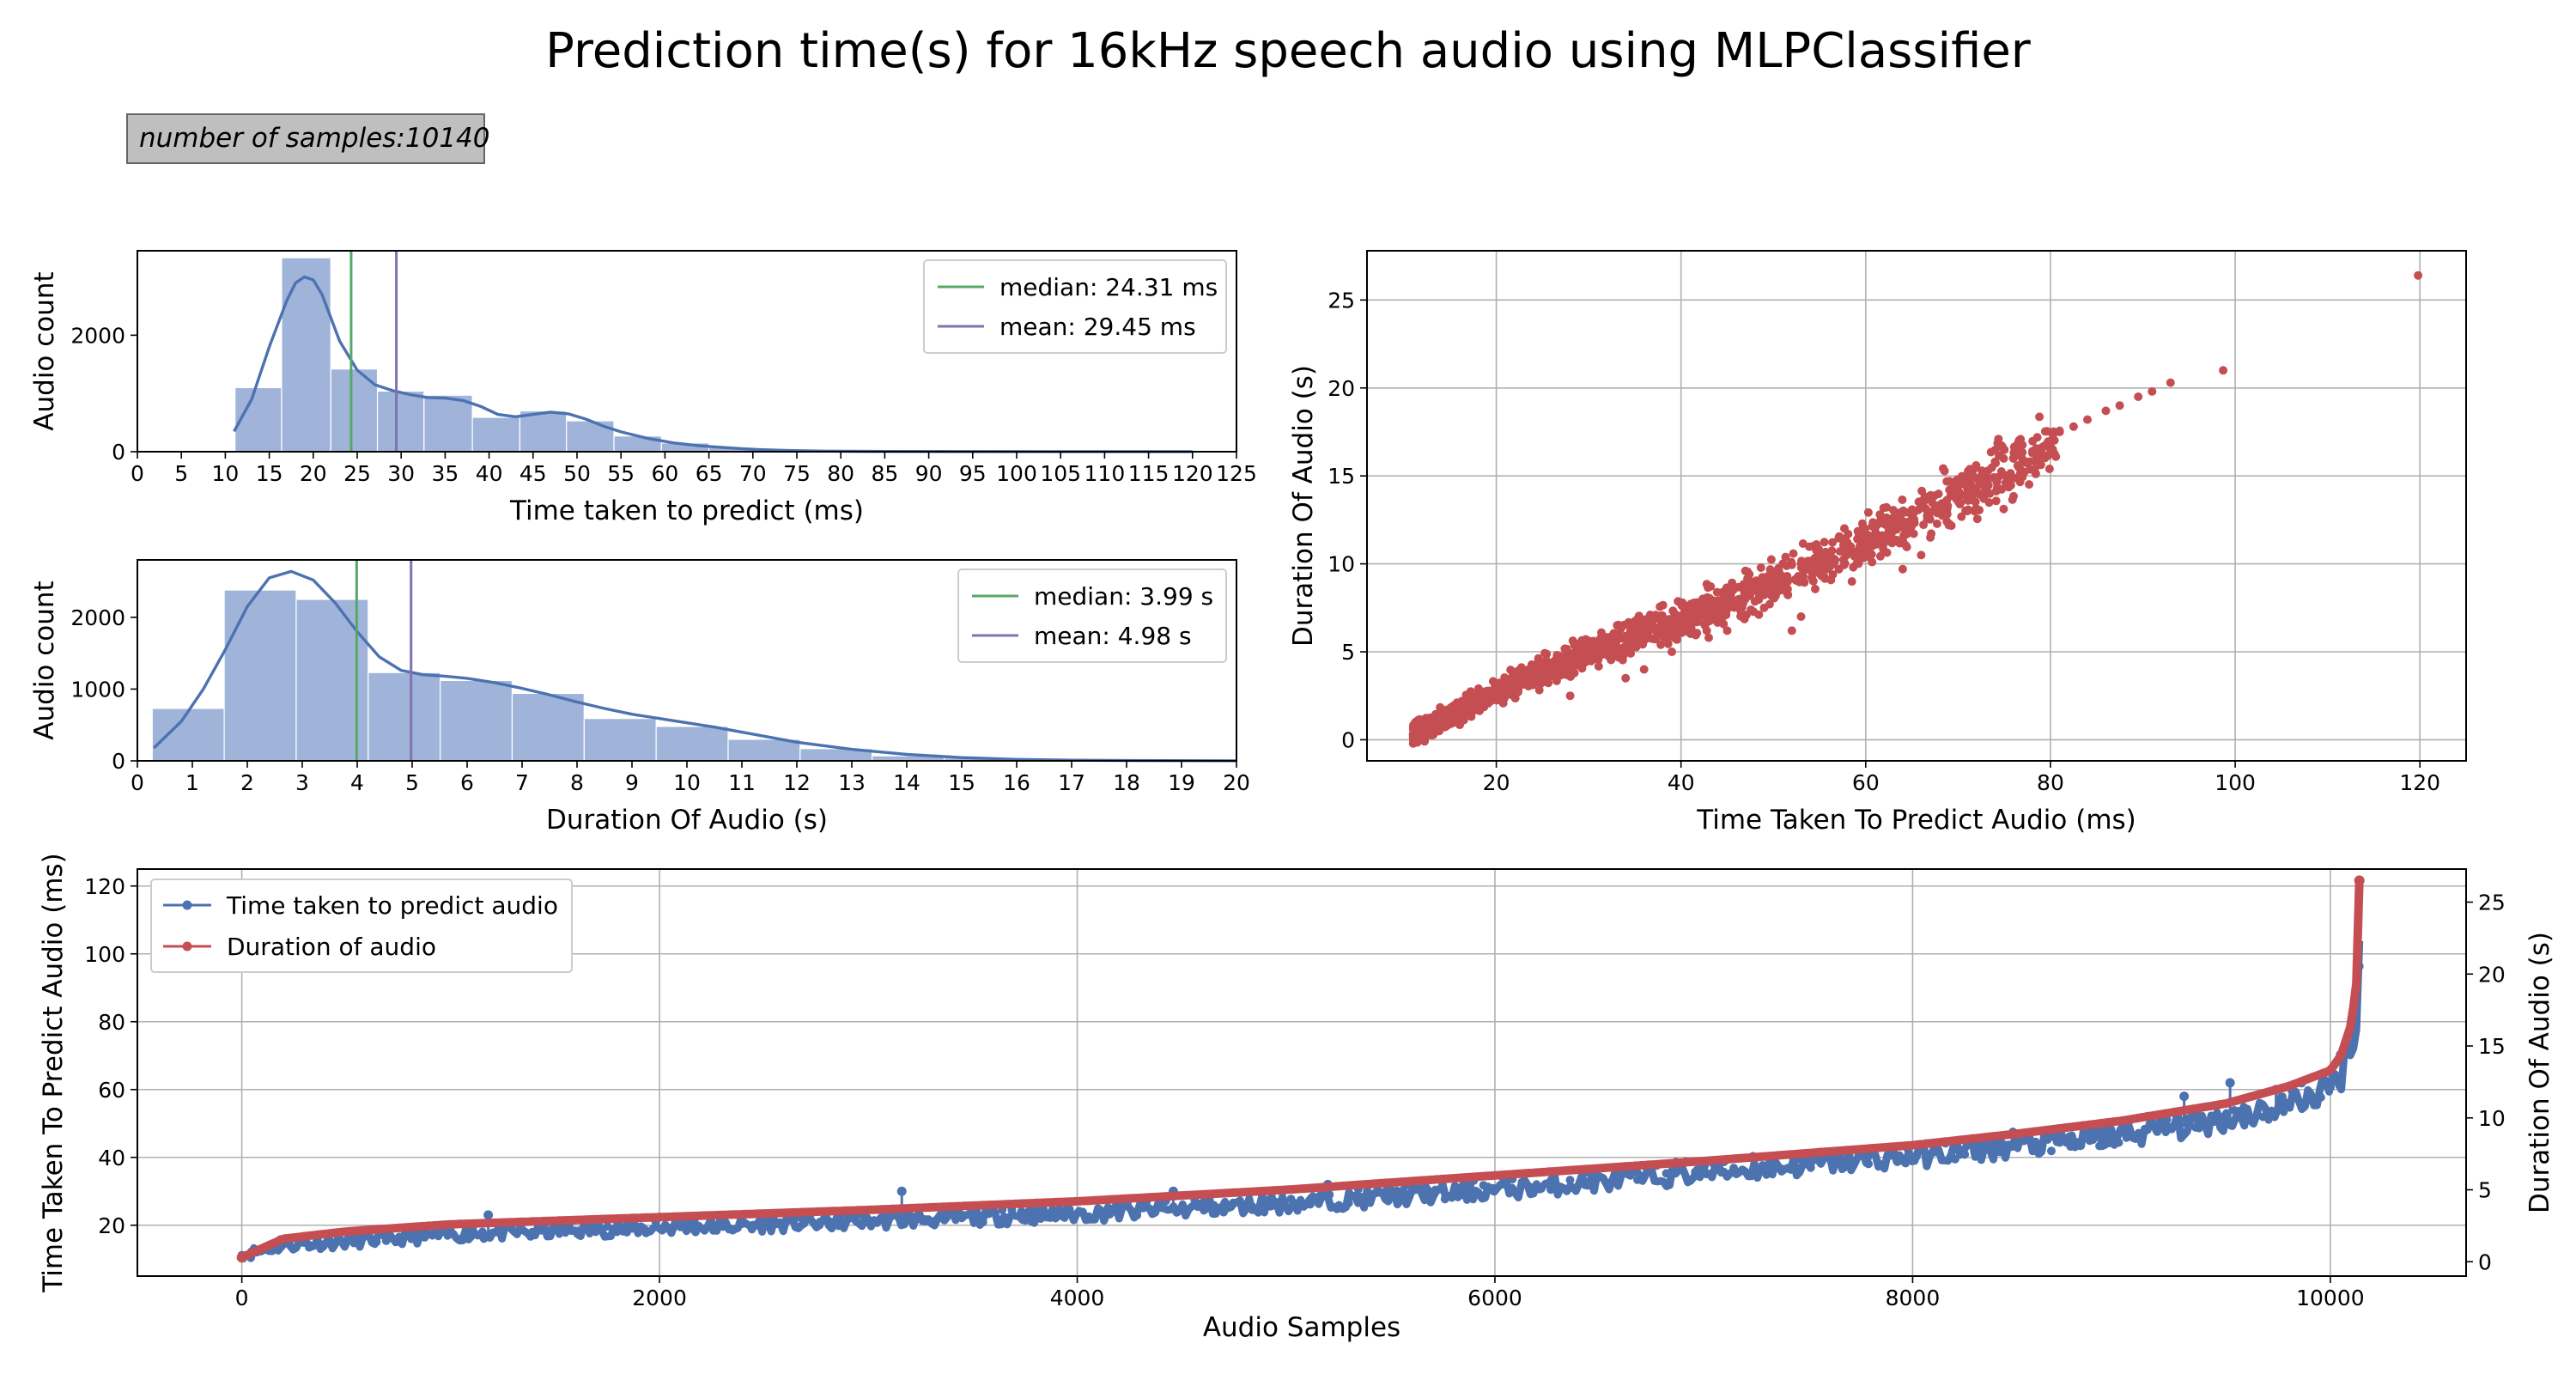  I want to click on x-axis-label: Audio Samples, so click(1301, 1327).